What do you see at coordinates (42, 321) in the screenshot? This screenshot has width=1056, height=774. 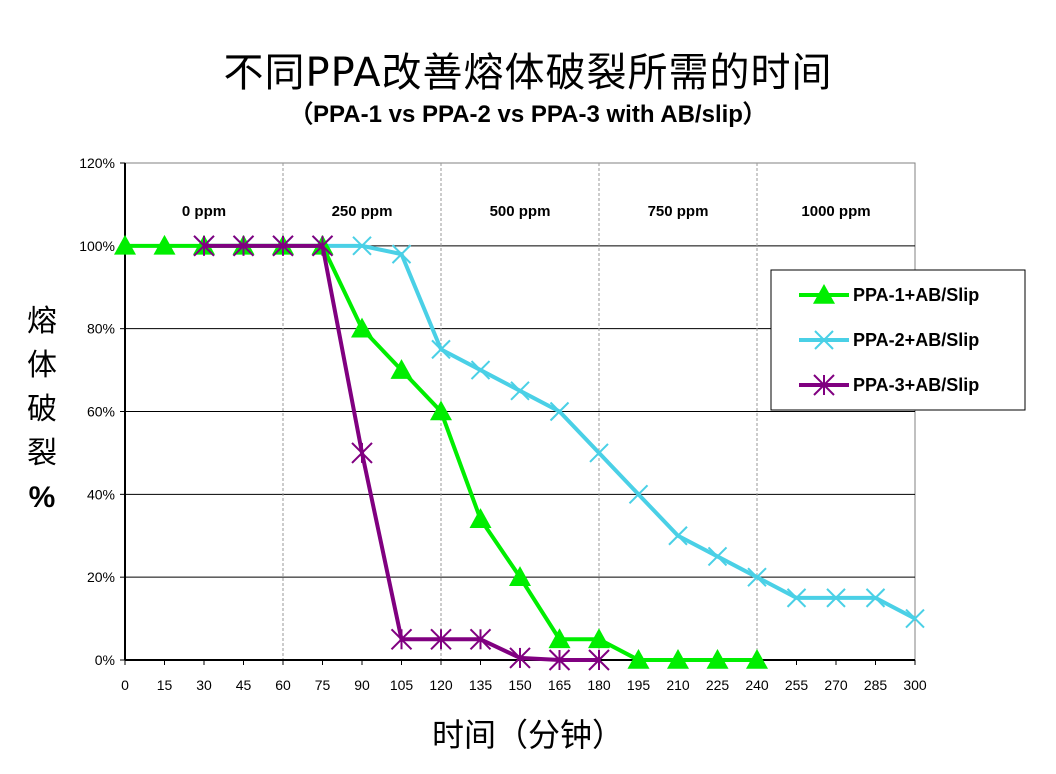 I see `y-axis-label-char-1: 熔` at bounding box center [42, 321].